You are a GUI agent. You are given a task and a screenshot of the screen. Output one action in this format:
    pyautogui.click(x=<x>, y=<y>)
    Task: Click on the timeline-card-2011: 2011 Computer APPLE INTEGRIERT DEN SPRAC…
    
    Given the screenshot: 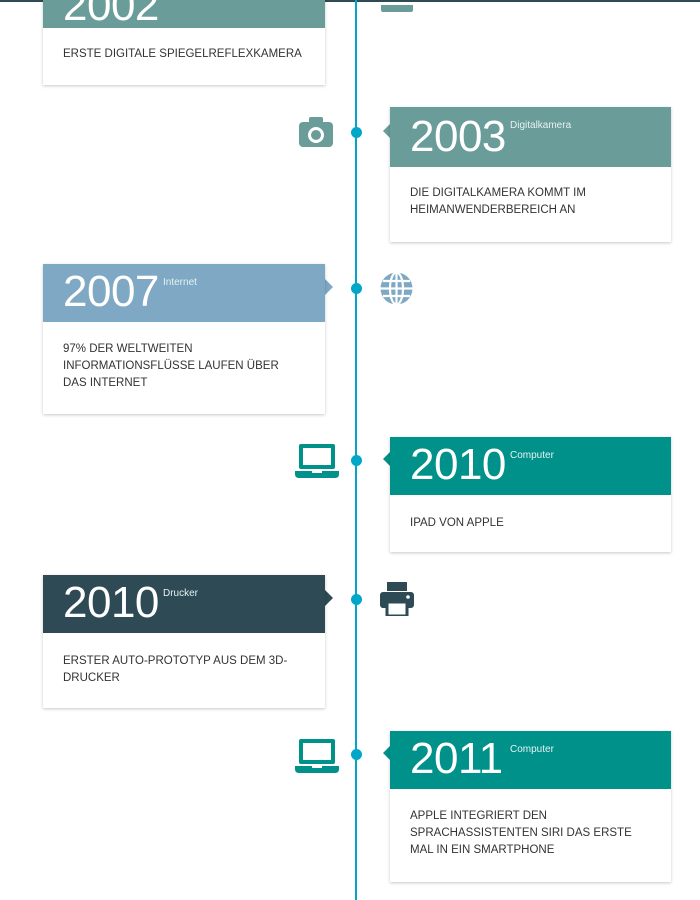 What is the action you would take?
    pyautogui.click(x=530, y=806)
    